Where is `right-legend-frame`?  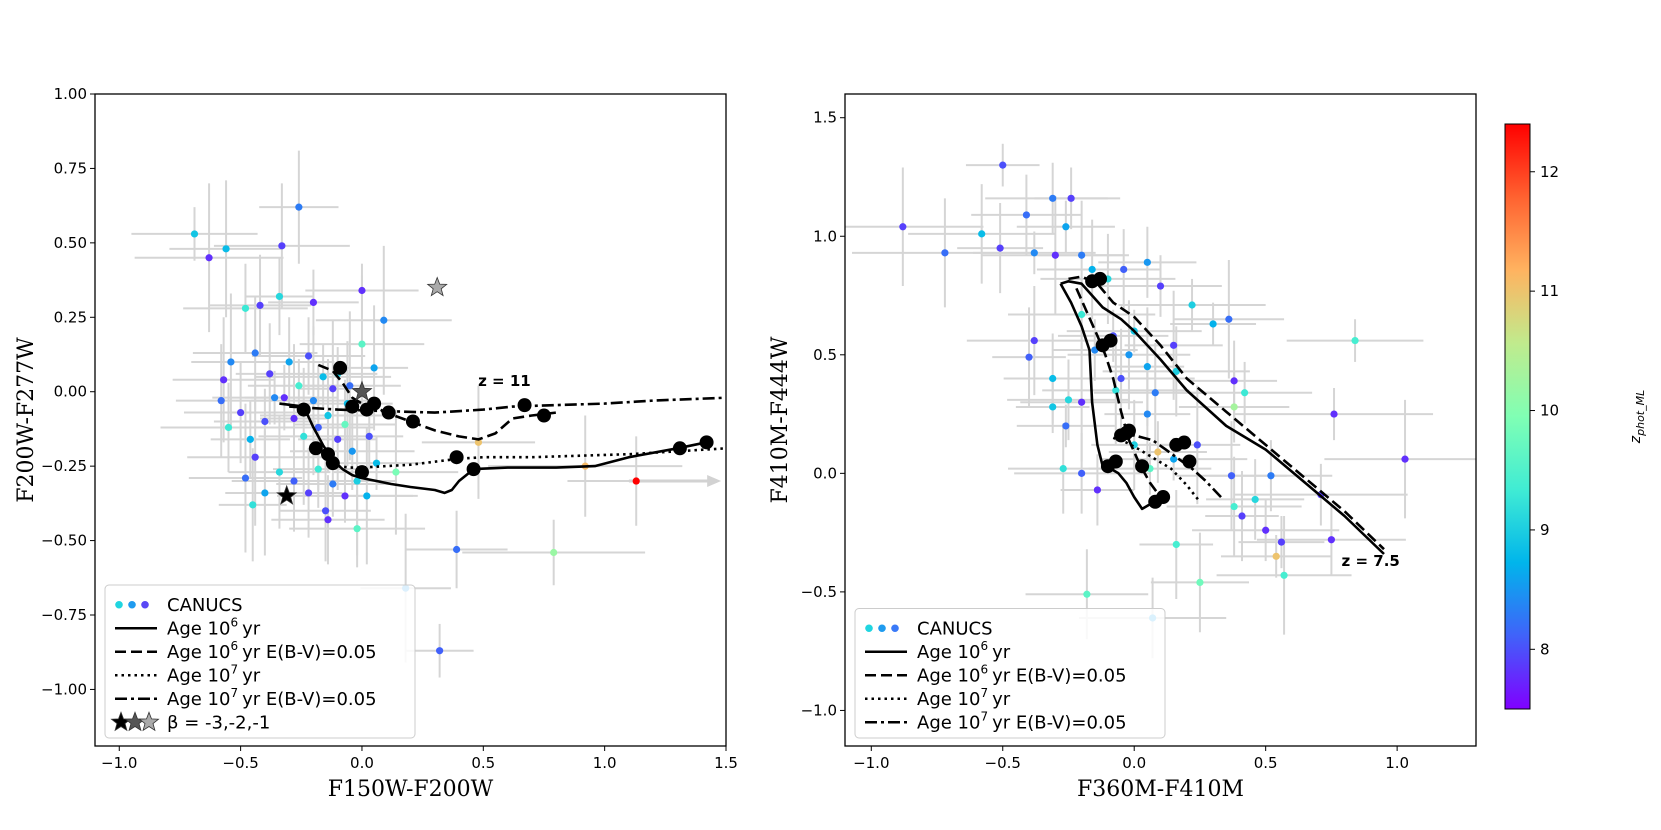
right-legend-frame is located at coordinates (1010, 673).